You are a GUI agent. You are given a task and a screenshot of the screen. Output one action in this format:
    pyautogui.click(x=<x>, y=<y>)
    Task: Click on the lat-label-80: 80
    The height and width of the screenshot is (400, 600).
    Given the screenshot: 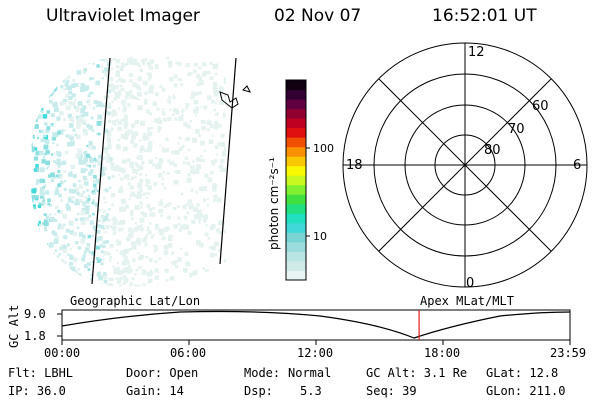 What is the action you would take?
    pyautogui.click(x=492, y=150)
    